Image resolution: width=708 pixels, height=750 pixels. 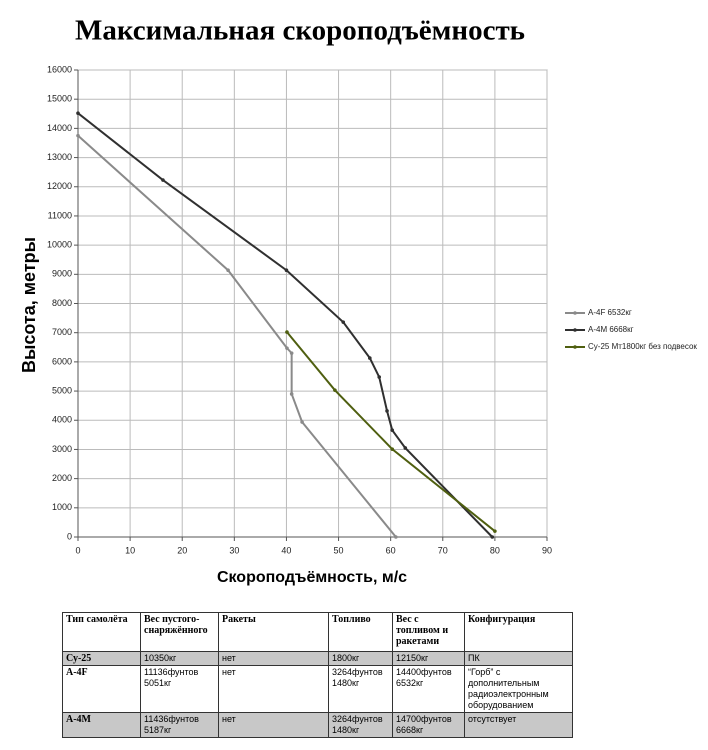 I want to click on x-tick-label: 70, so click(x=443, y=550).